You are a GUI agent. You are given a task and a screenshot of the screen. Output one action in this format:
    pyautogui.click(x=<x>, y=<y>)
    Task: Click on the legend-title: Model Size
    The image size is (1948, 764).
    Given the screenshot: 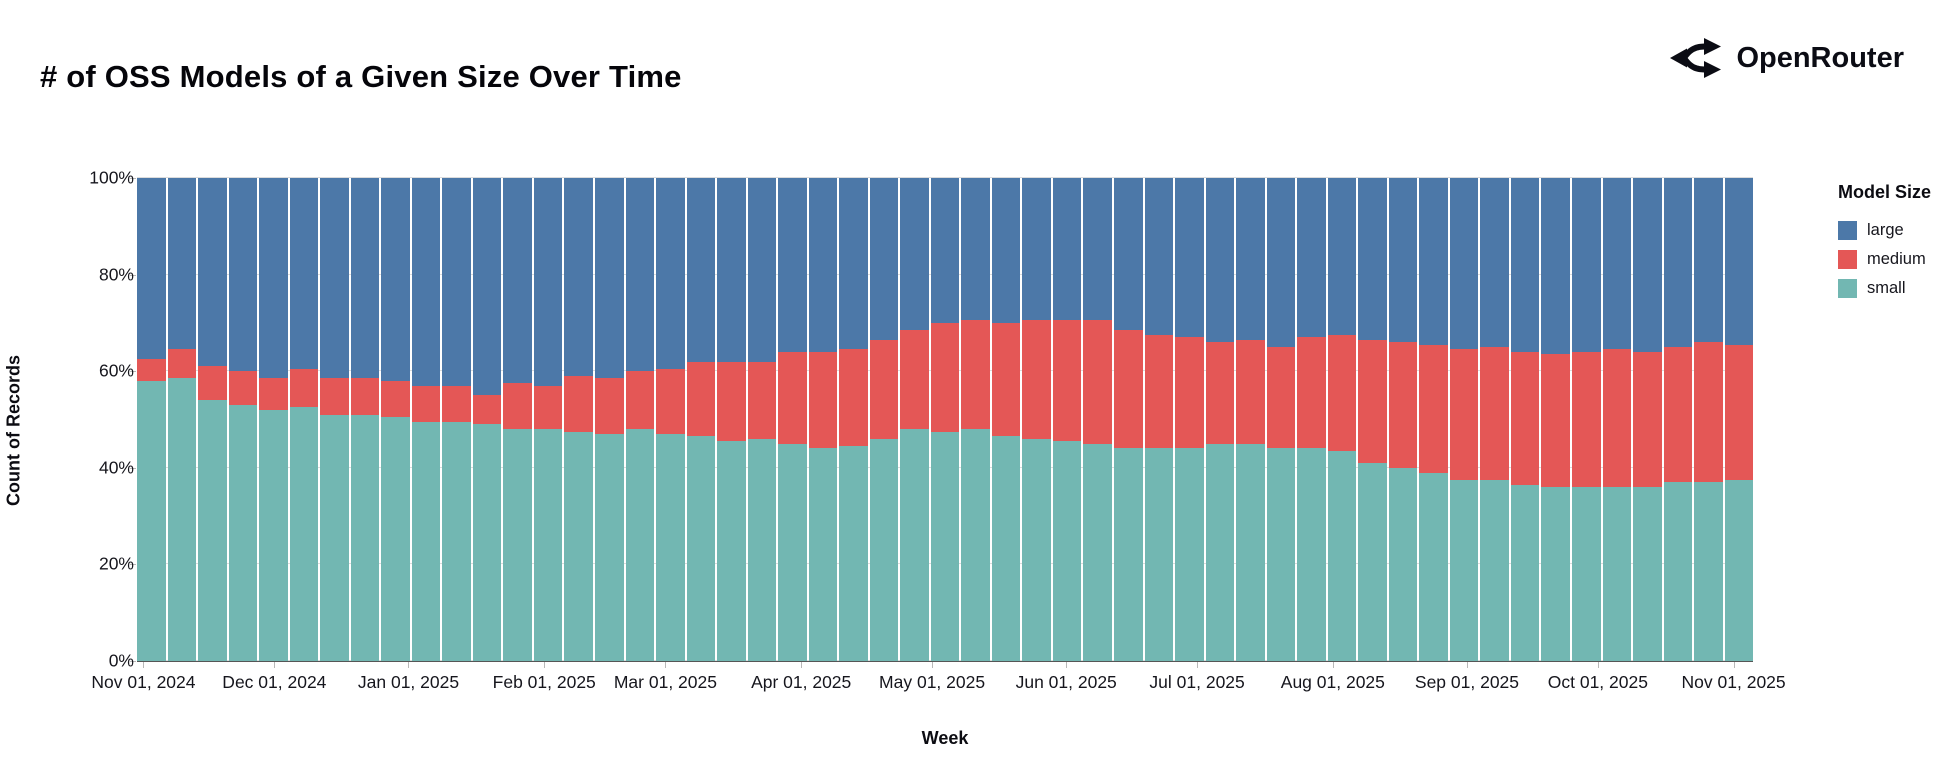 What is the action you would take?
    pyautogui.click(x=1885, y=192)
    